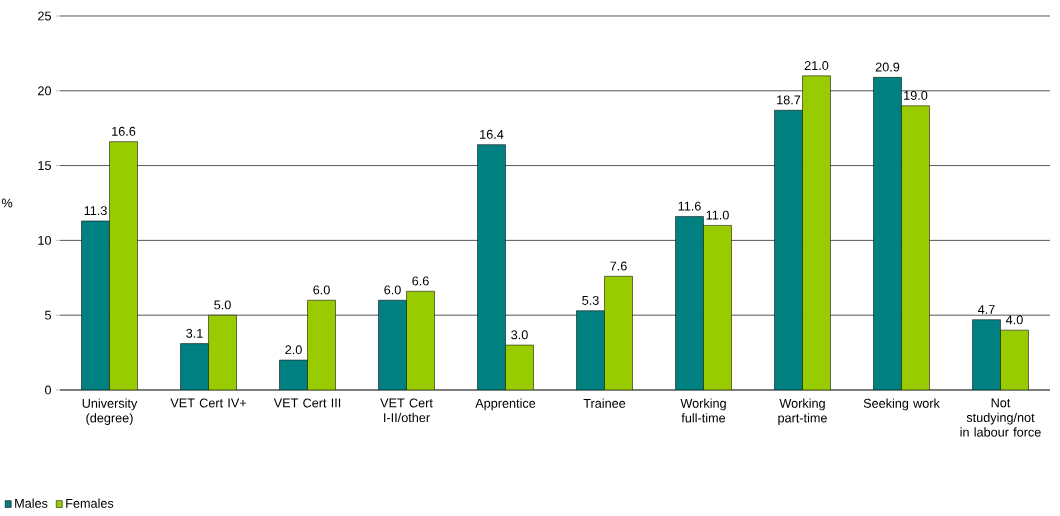  Describe the element at coordinates (618, 266) in the screenshot. I see `data-label: 7.6` at that location.